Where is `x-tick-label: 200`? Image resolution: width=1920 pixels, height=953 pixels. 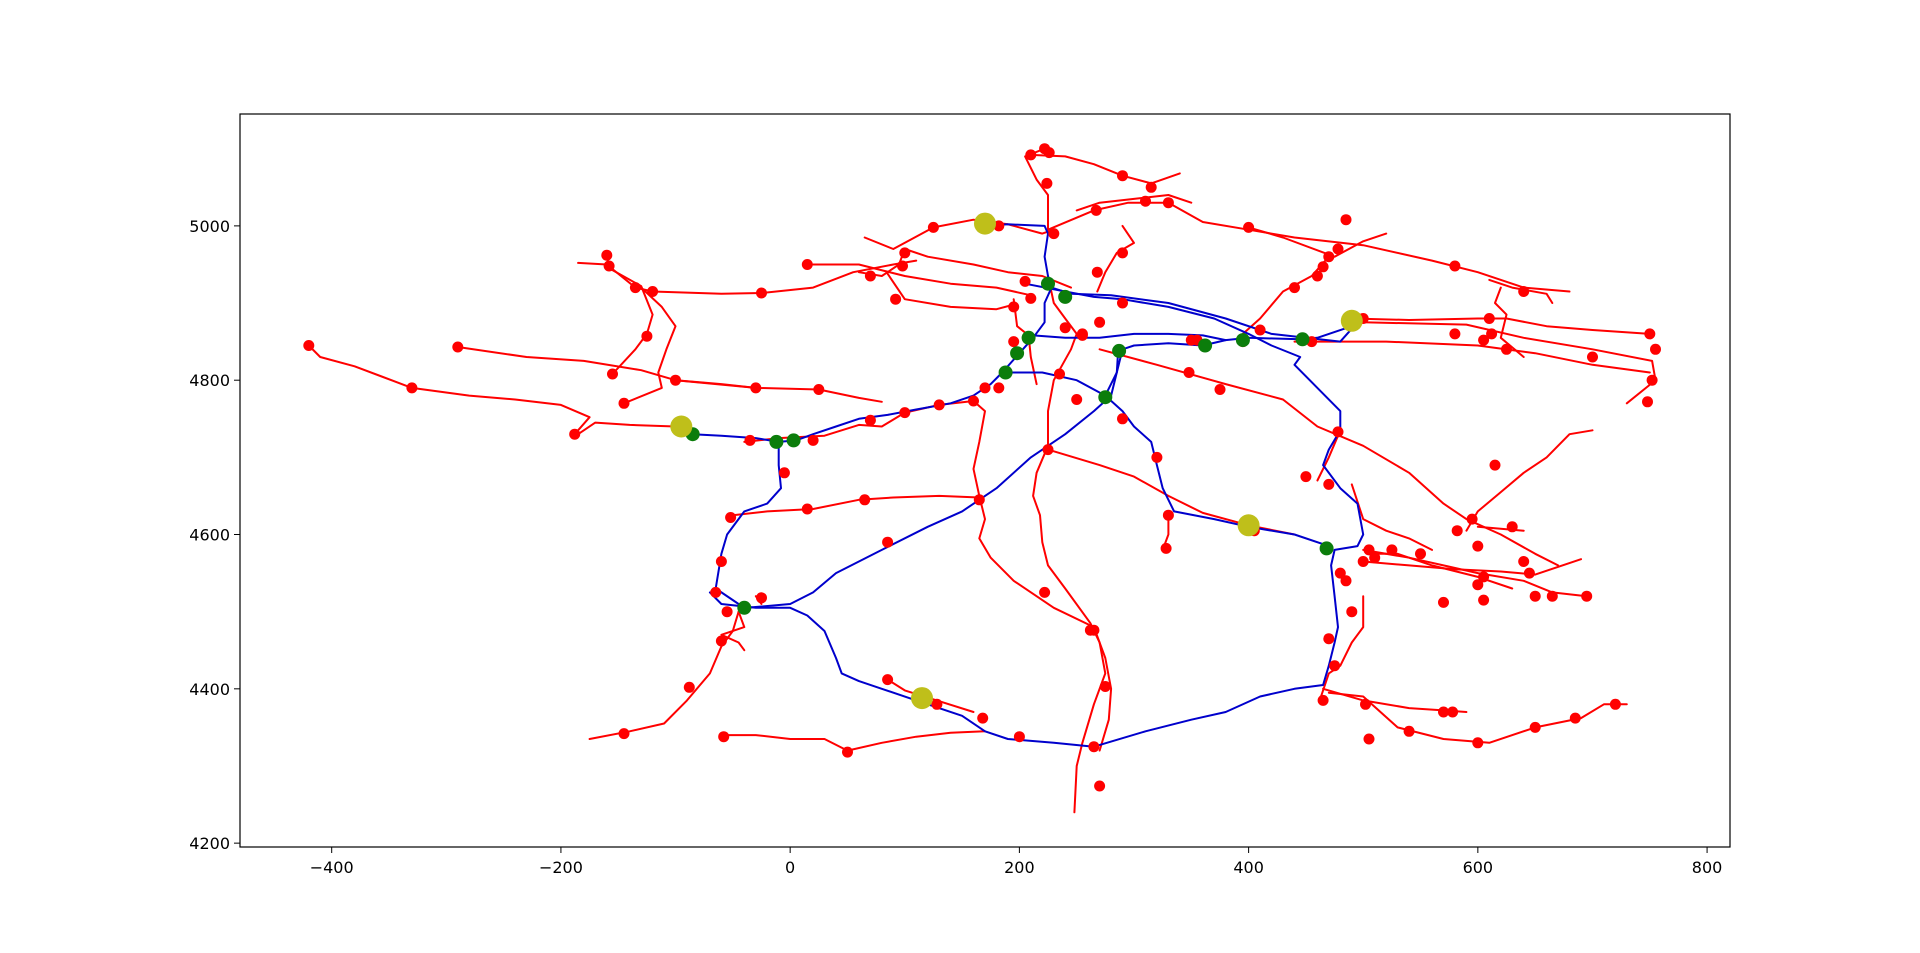
x-tick-label: 200 is located at coordinates (1019, 867).